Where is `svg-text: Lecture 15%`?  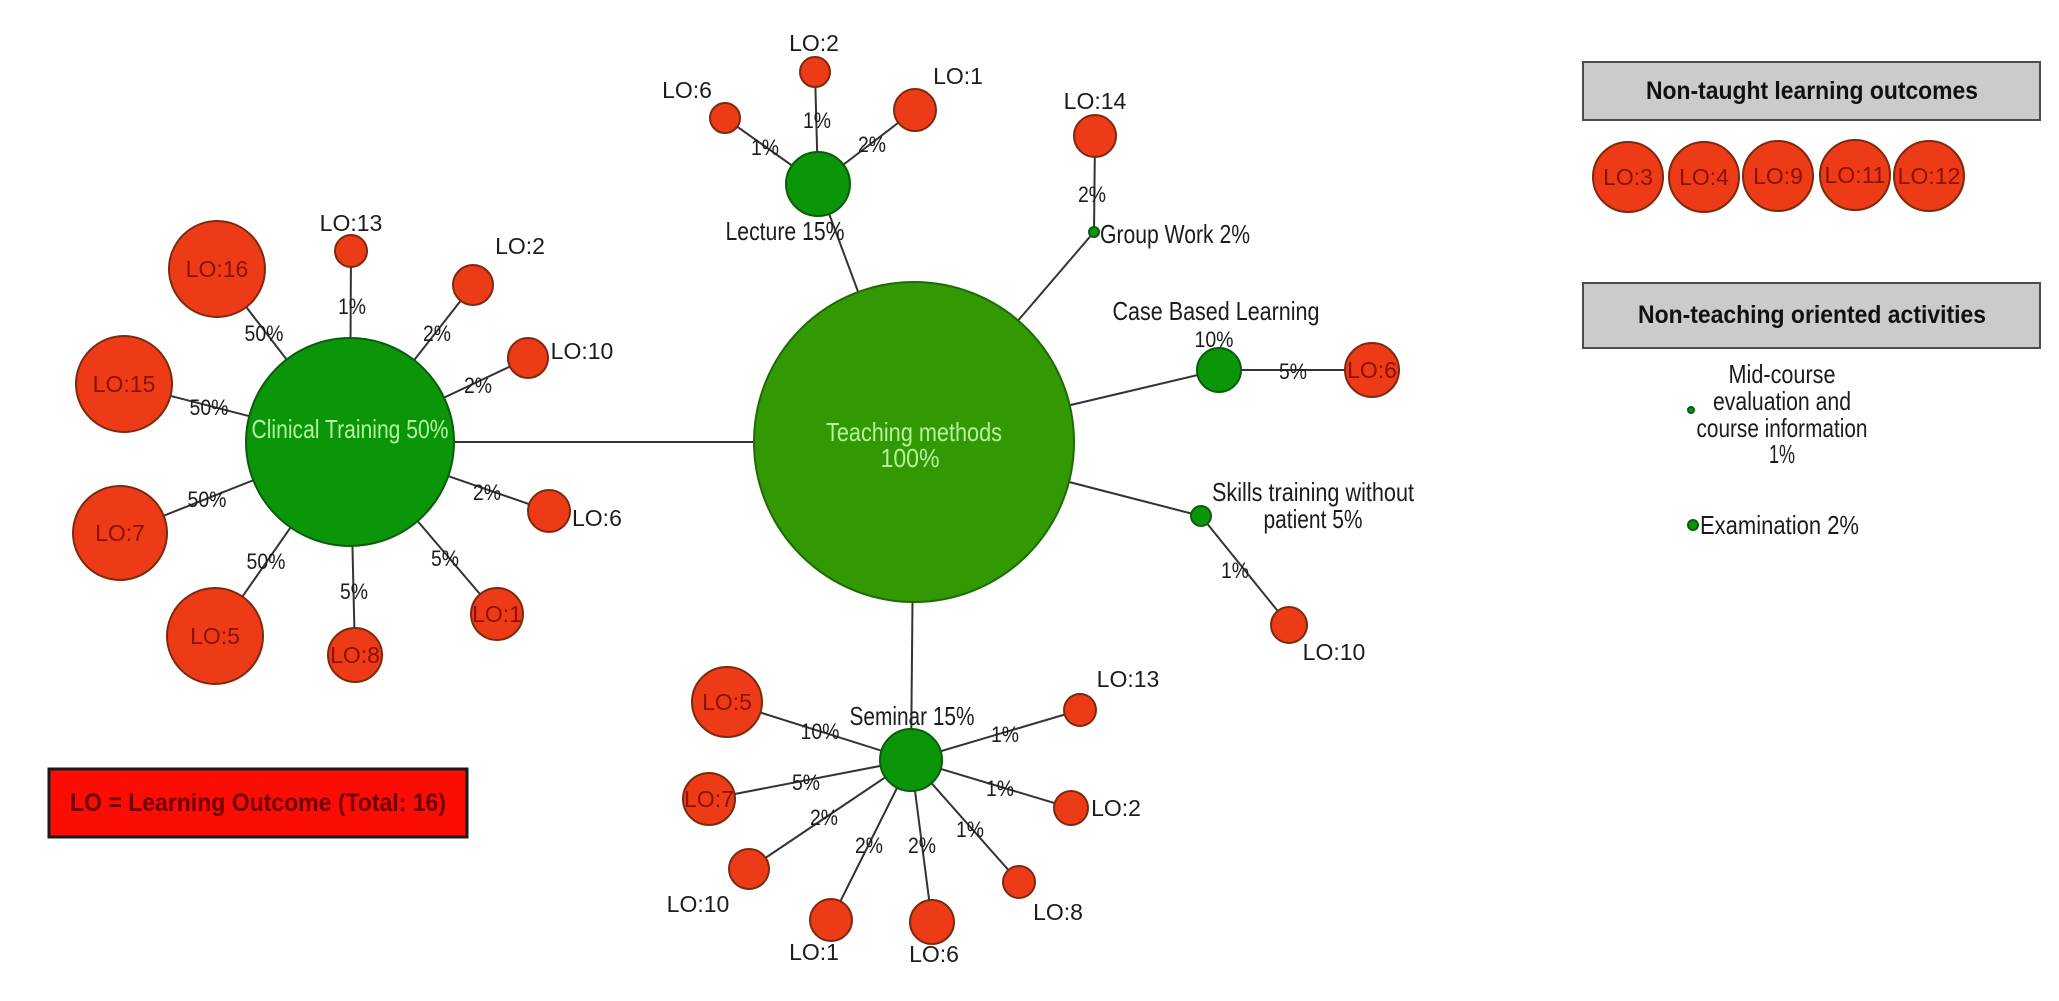 svg-text: Lecture 15% is located at coordinates (785, 231).